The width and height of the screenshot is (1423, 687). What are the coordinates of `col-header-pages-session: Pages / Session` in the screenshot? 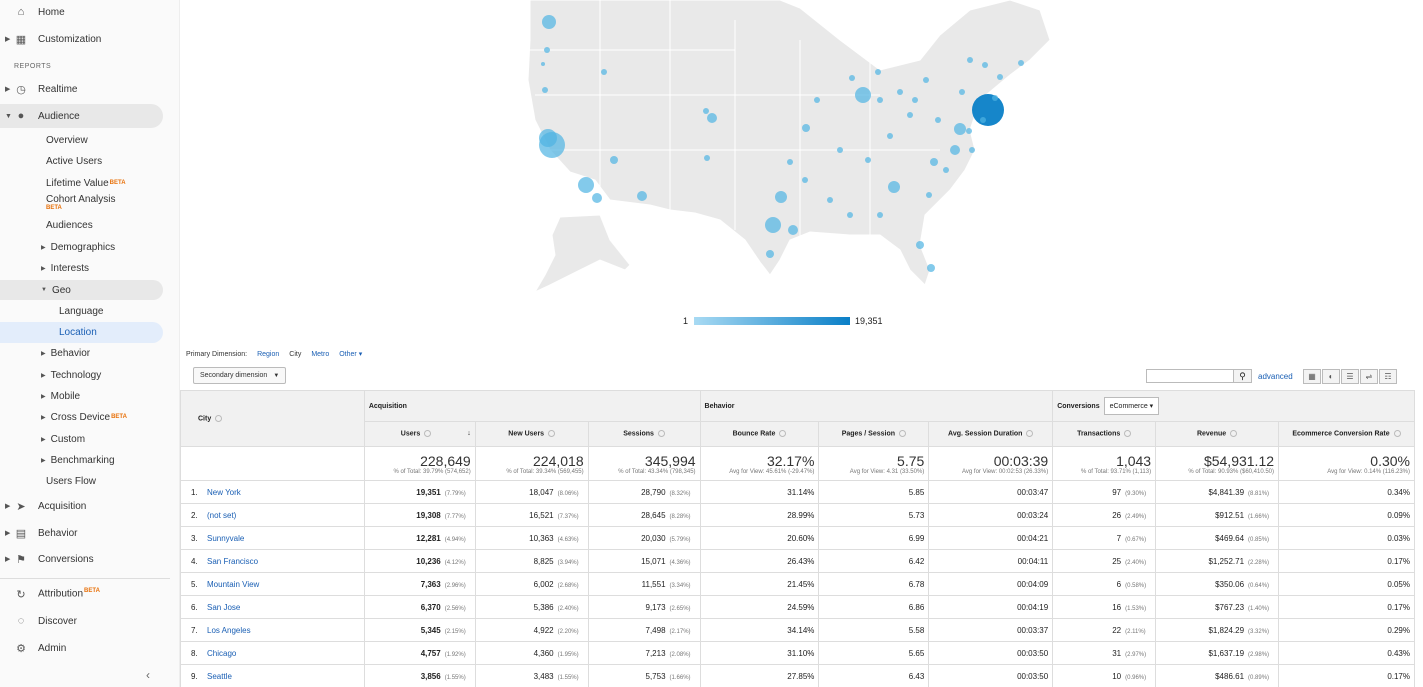 It's located at (874, 434).